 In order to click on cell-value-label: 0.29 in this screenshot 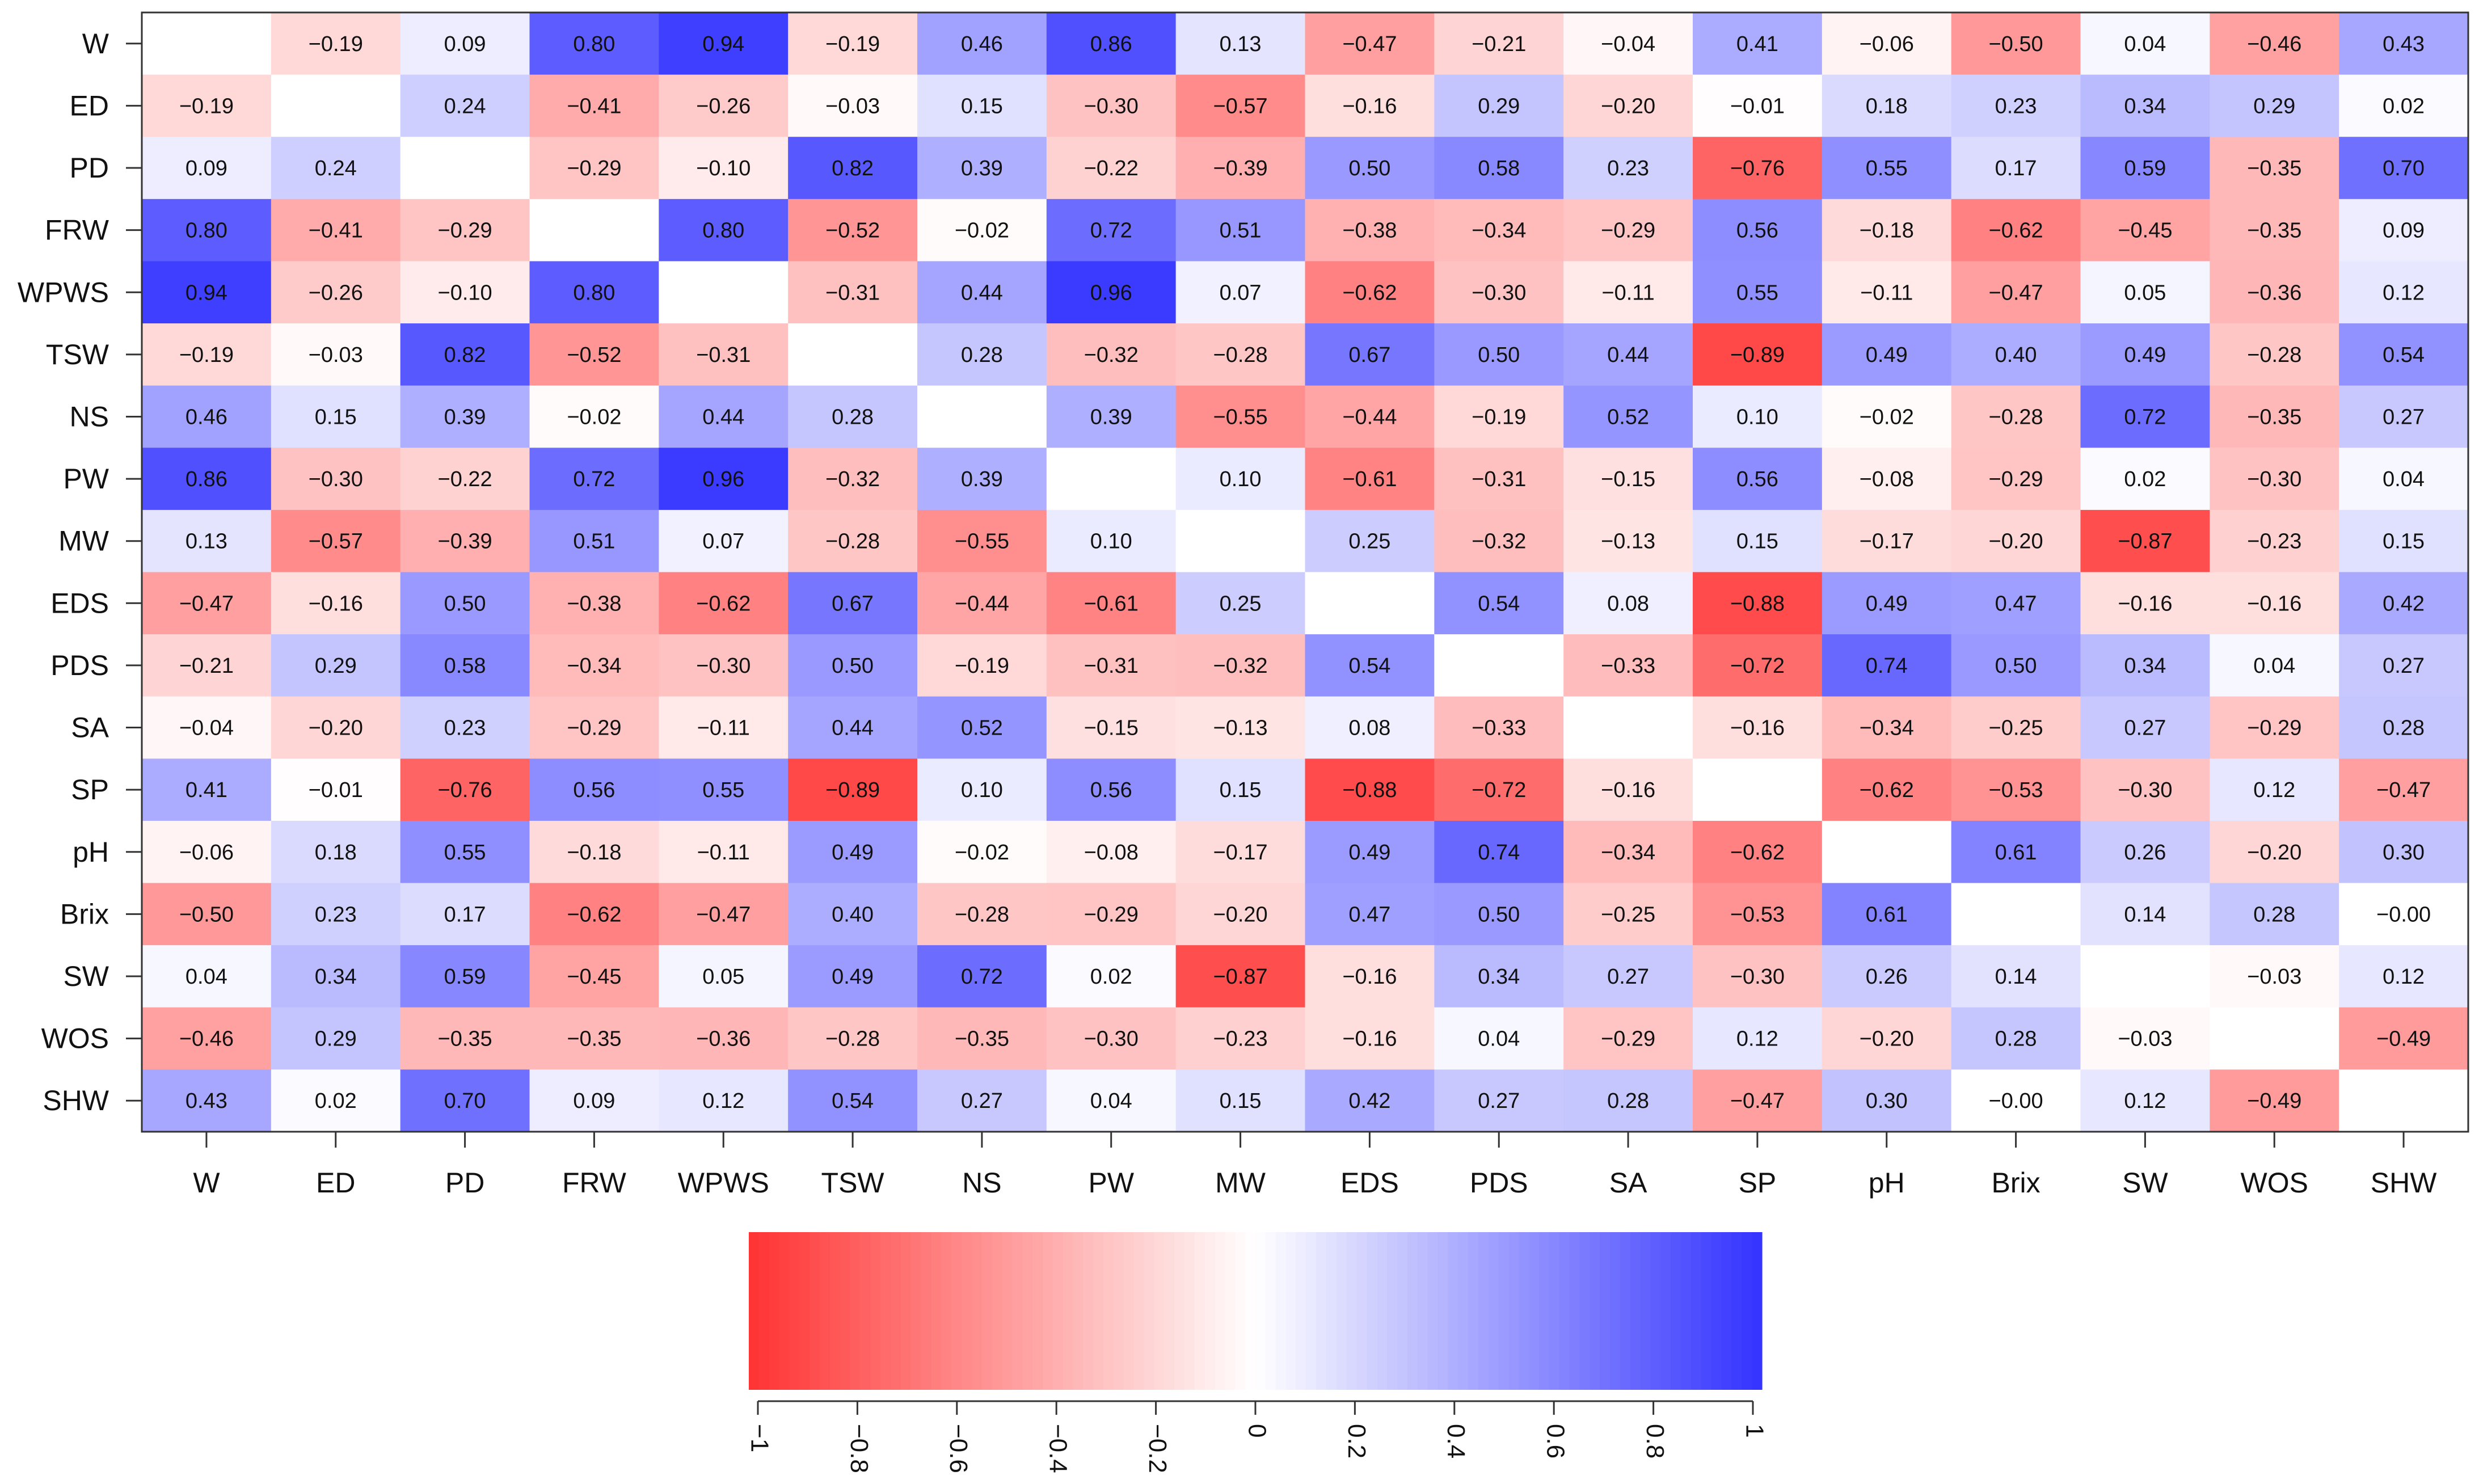, I will do `click(1499, 106)`.